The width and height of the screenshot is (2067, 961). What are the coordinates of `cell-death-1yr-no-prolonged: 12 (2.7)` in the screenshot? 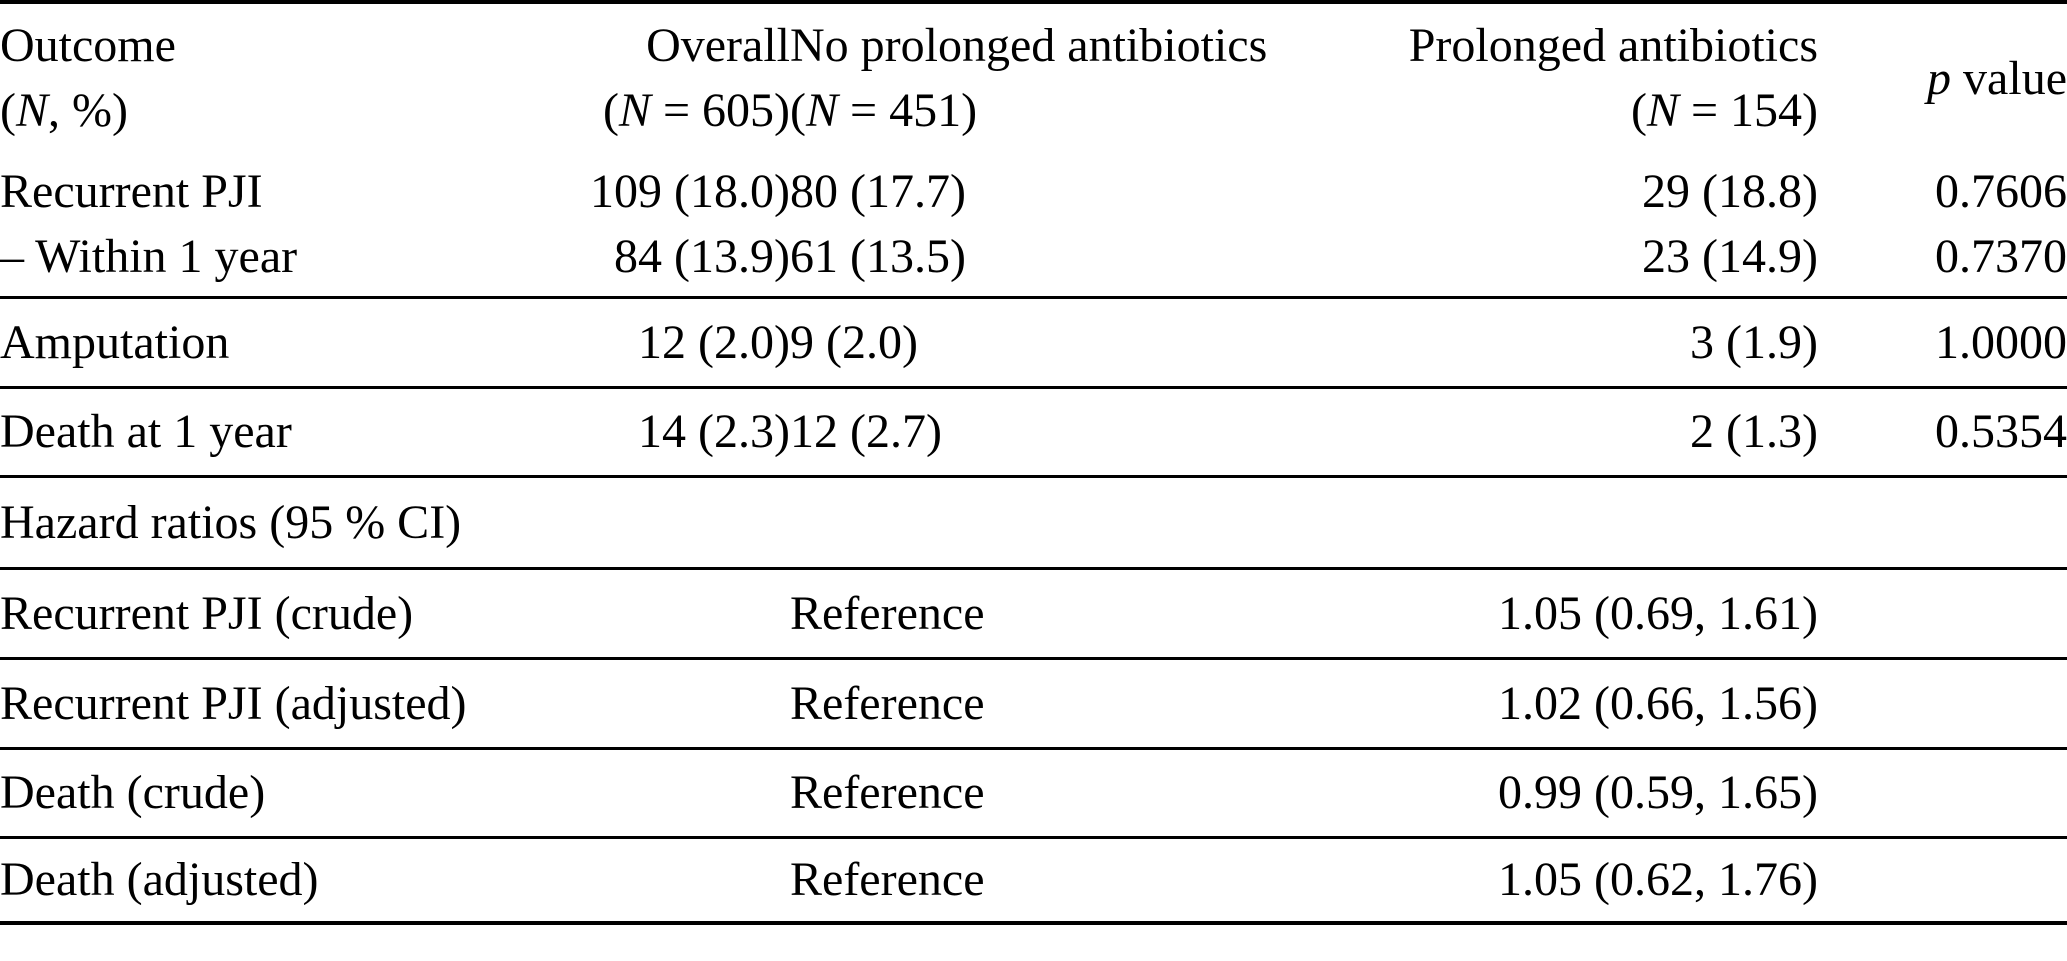 It's located at (866, 431).